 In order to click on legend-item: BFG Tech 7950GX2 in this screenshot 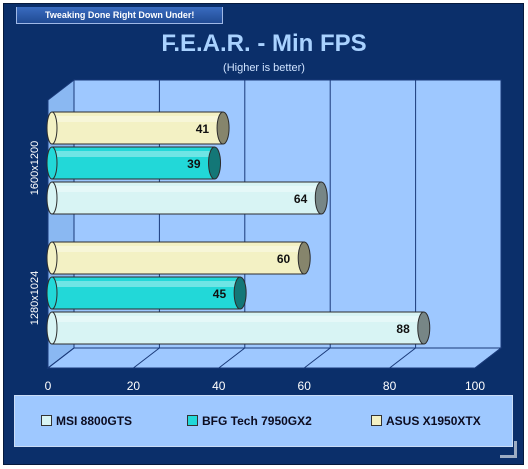, I will do `click(249, 421)`.